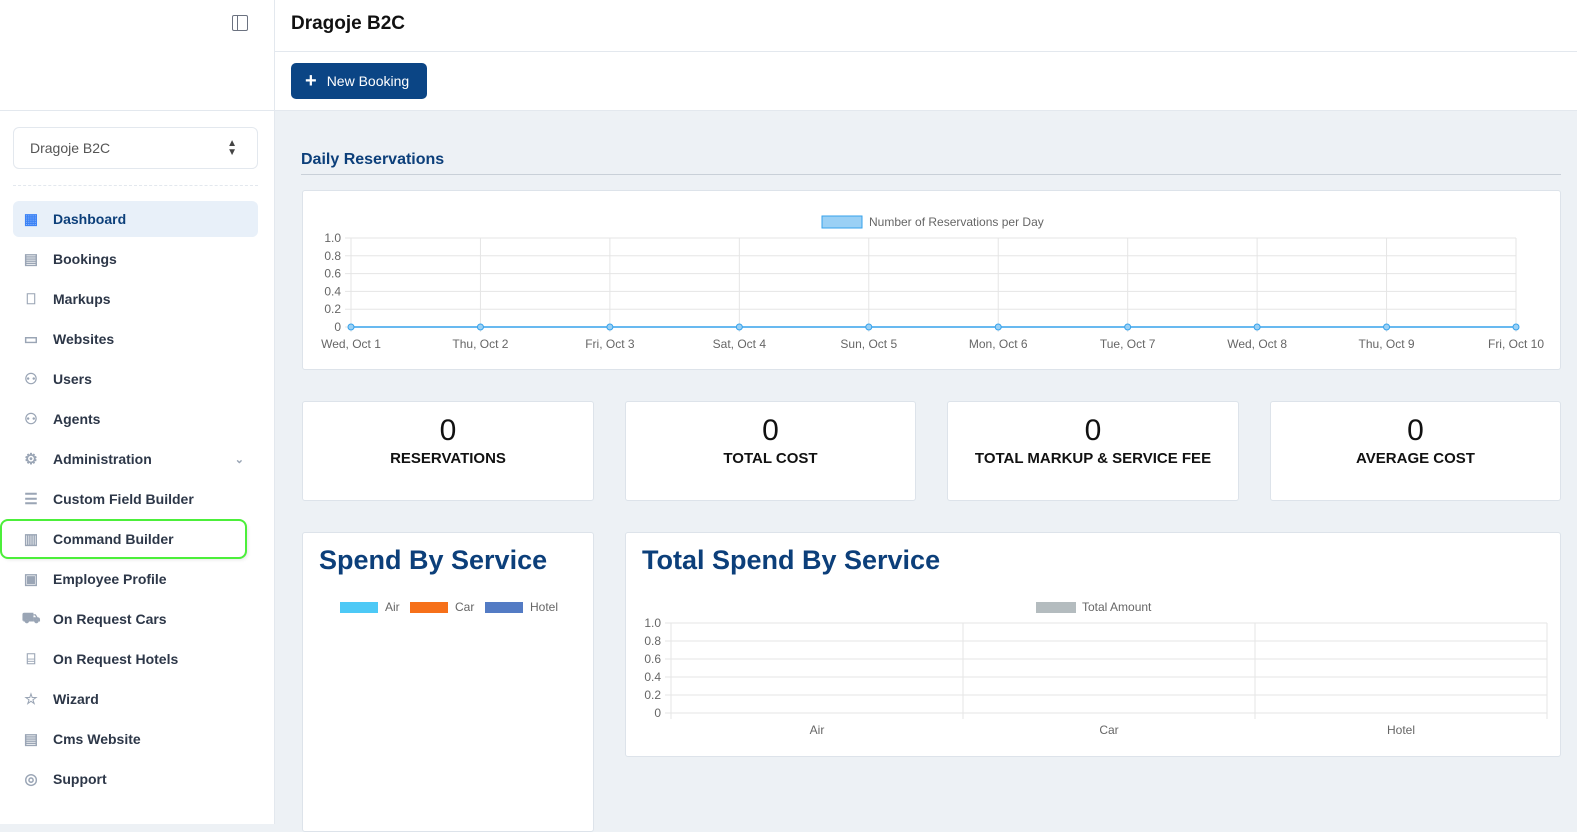 This screenshot has height=832, width=1577. Describe the element at coordinates (544, 607) in the screenshot. I see `legend-label: Hotel` at that location.